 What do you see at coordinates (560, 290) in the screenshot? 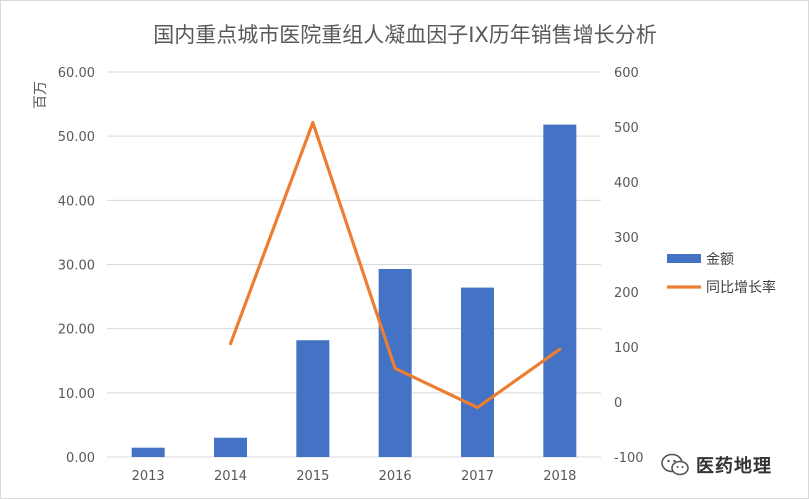
I see `bar-2018` at bounding box center [560, 290].